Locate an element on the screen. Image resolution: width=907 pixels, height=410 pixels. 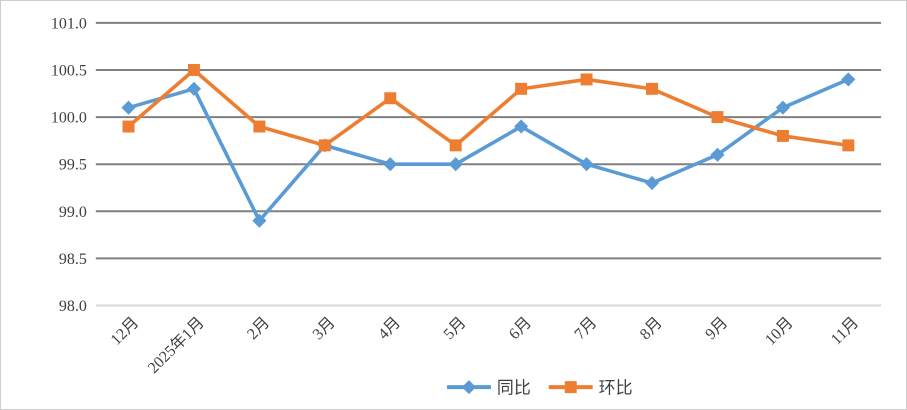
y-axis-tick-labels: 98.0 98.5 99.0 99.5 100.0 100.5 101.0 is located at coordinates (69, 165).